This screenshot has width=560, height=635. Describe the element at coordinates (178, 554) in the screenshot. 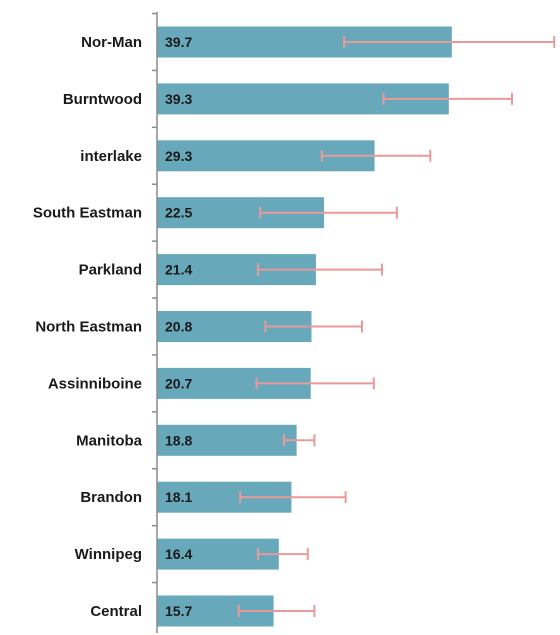

I see `data-label: 16.4` at that location.